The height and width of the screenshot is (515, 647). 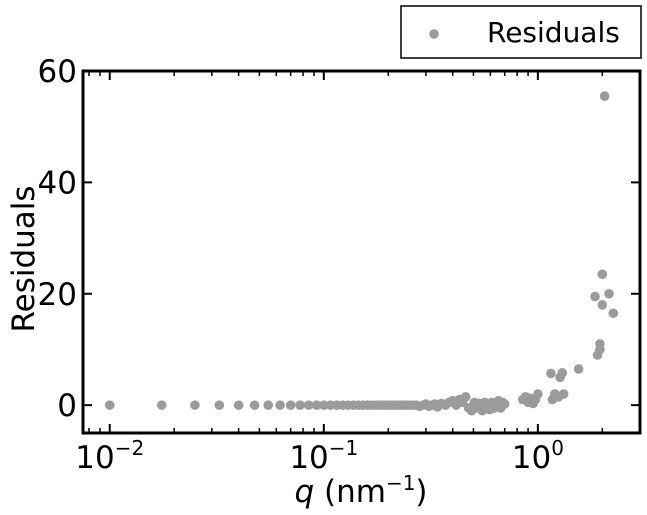 I want to click on y-tick-label: 0, so click(x=67, y=406).